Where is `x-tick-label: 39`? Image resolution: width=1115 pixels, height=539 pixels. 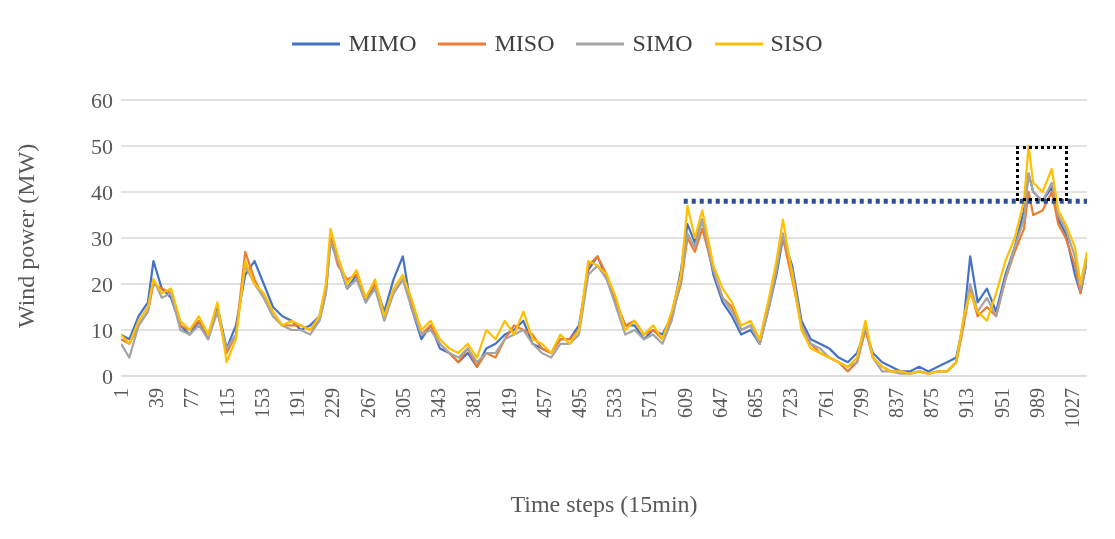
x-tick-label: 39 is located at coordinates (156, 398).